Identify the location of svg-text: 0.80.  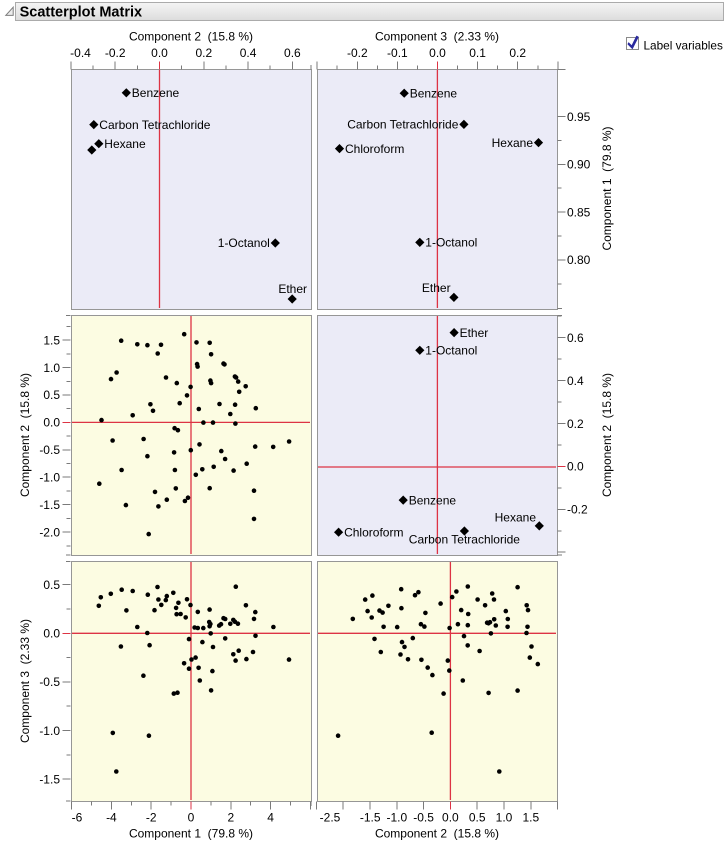
(579, 260).